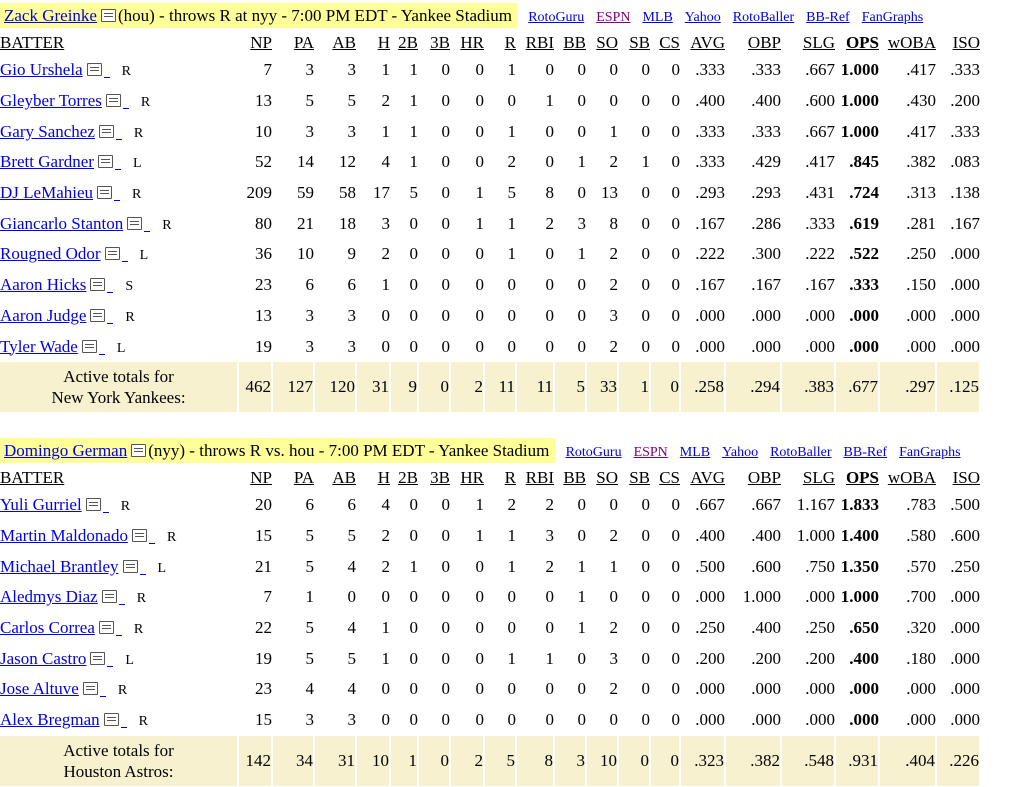  I want to click on batter-link: Gary Sanchez, so click(47, 131).